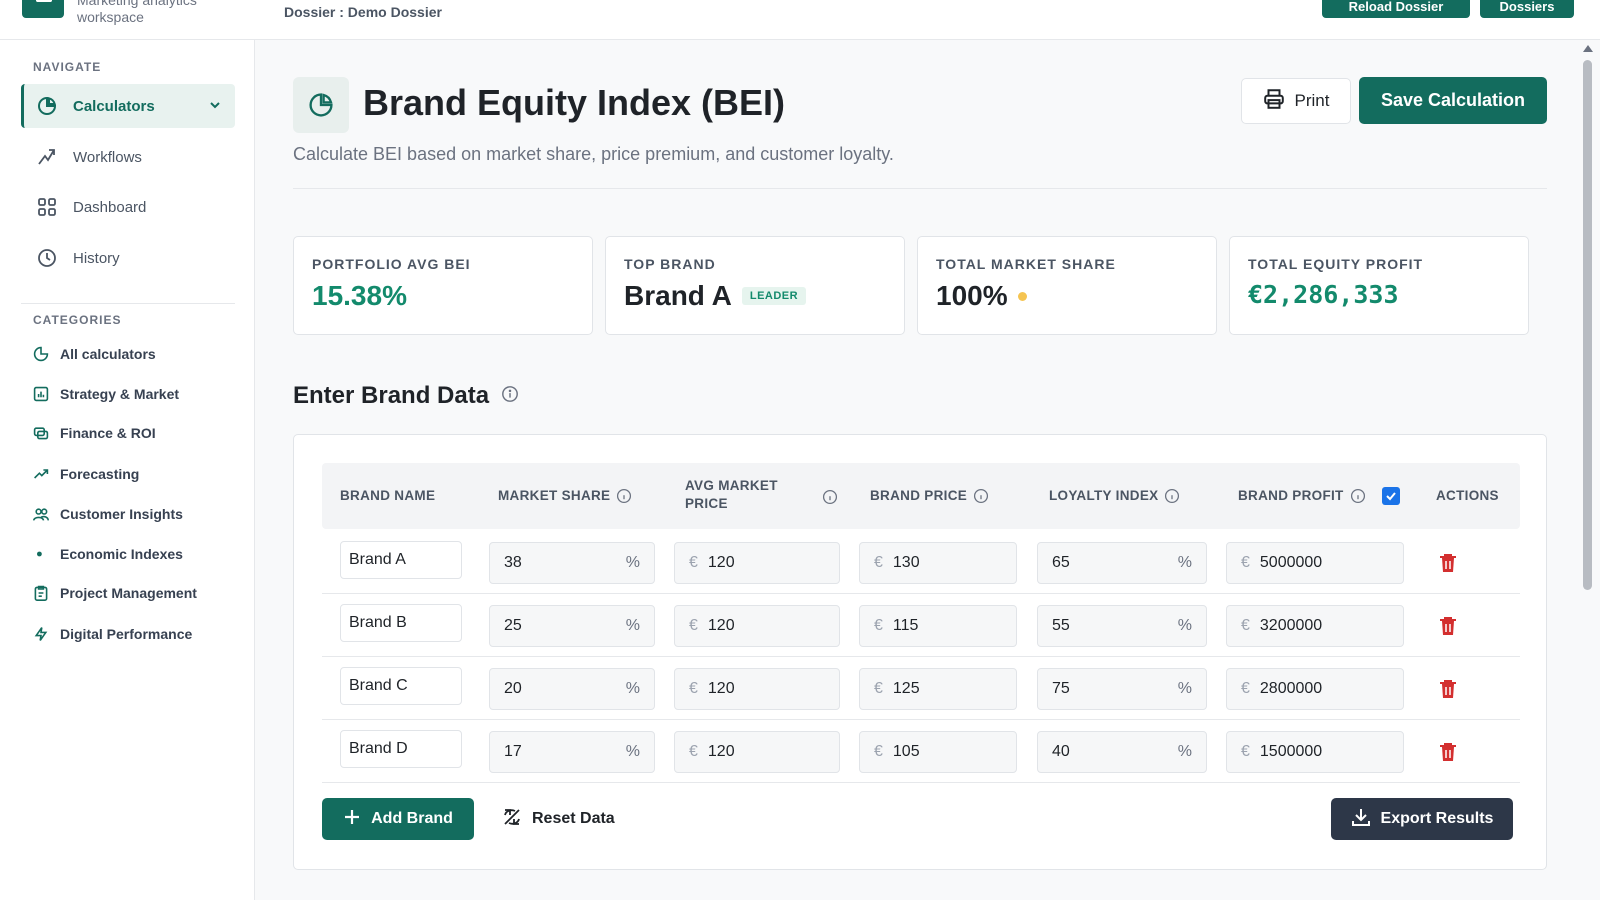 The image size is (1600, 900). Describe the element at coordinates (1067, 296) in the screenshot. I see `stat-value-wrap: 100%` at that location.